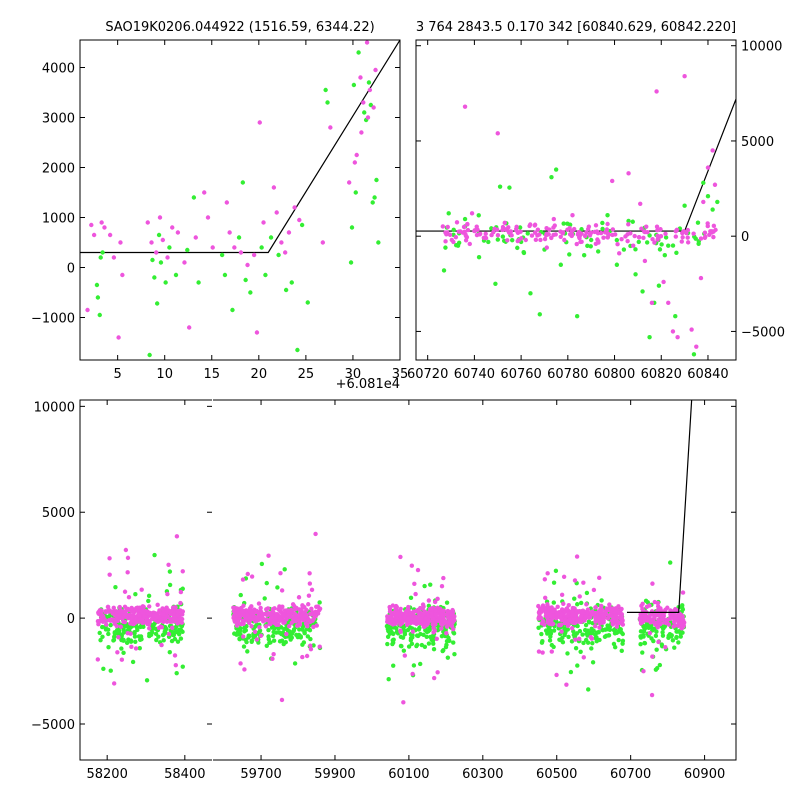 The width and height of the screenshot is (800, 800). I want to click on model-line, so click(240, 147).